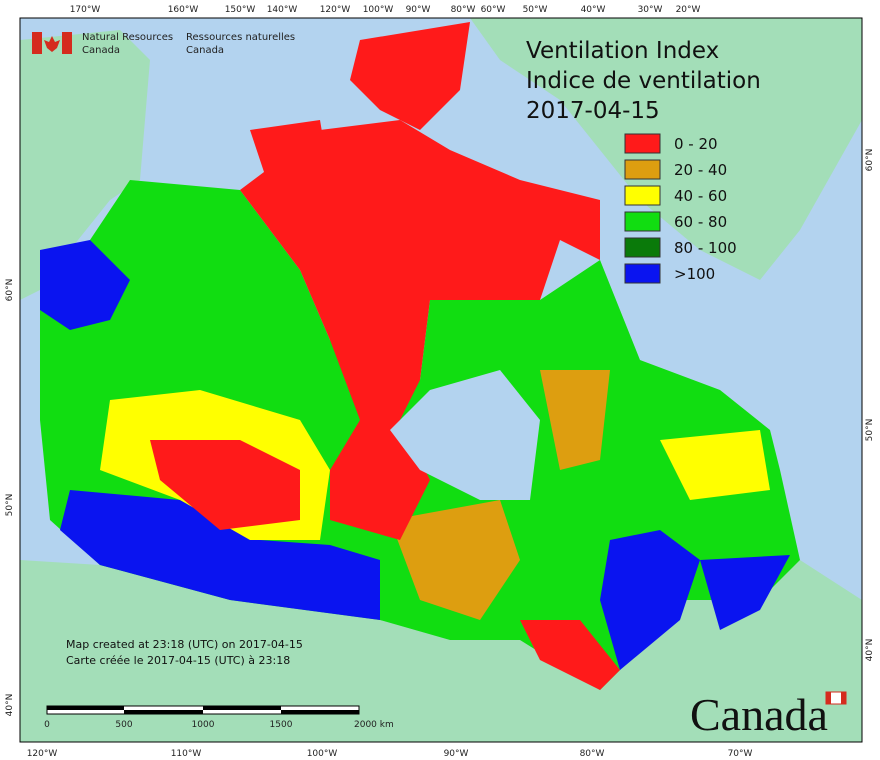 This screenshot has width=880, height=760. Describe the element at coordinates (759, 714) in the screenshot. I see `canada-wordmark: Canada` at that location.